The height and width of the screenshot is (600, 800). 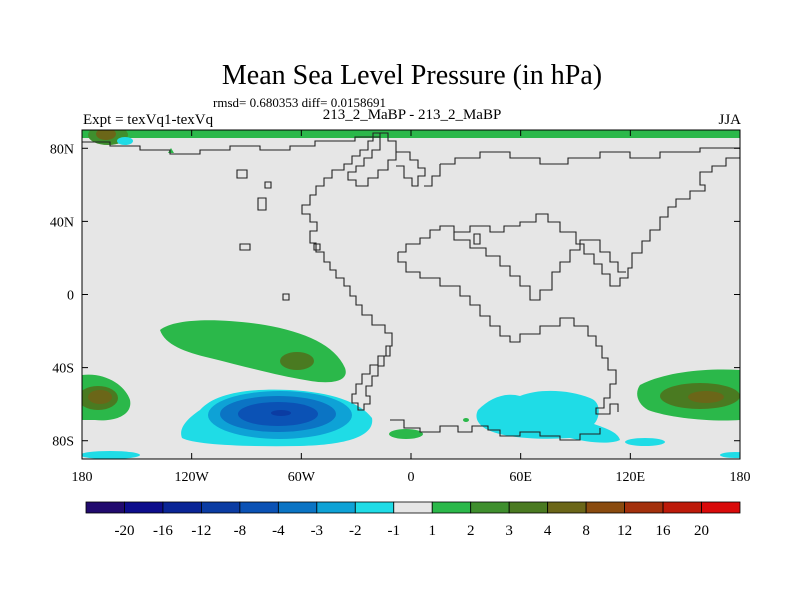 I want to click on colorbar-label: -1, so click(x=394, y=531).